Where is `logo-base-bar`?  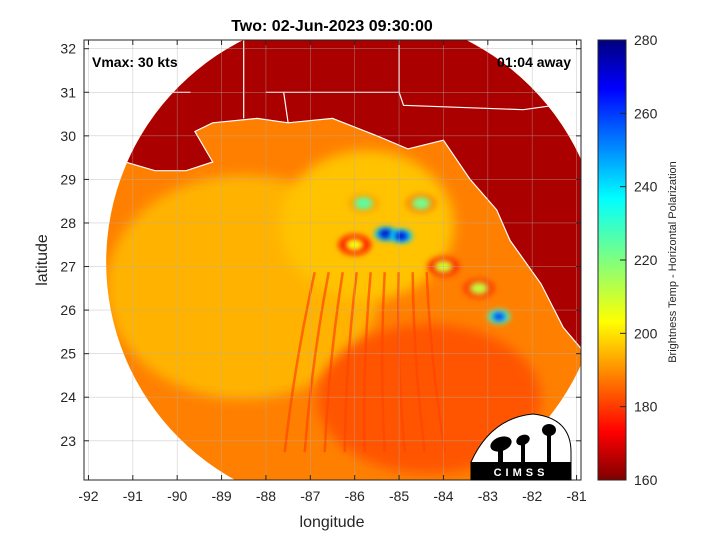
logo-base-bar is located at coordinates (521, 471).